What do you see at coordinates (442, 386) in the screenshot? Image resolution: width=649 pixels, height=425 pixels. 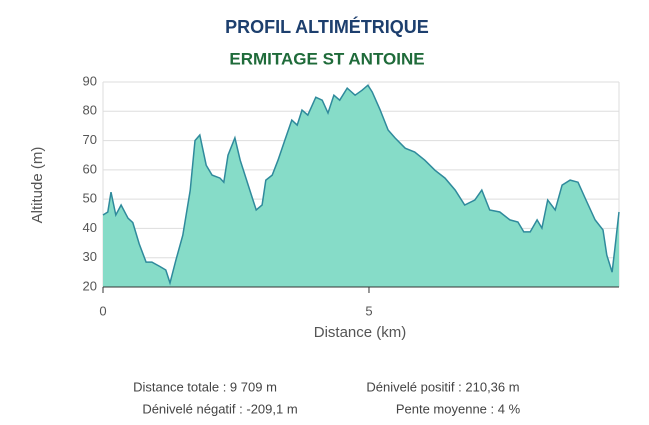 I see `stat-text: Dénivelé positif : 210,36 m` at bounding box center [442, 386].